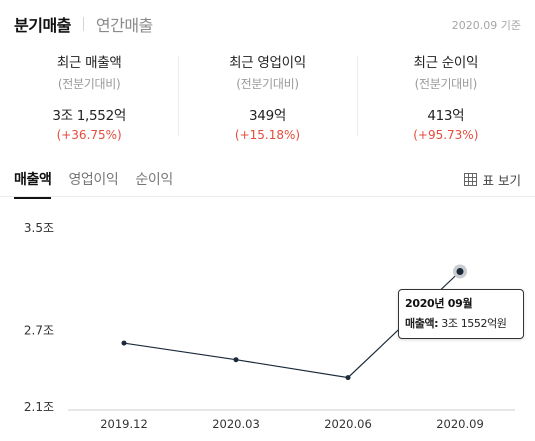 This screenshot has height=441, width=535. Describe the element at coordinates (39, 330) in the screenshot. I see `y-tick-label: 2.7조` at that location.